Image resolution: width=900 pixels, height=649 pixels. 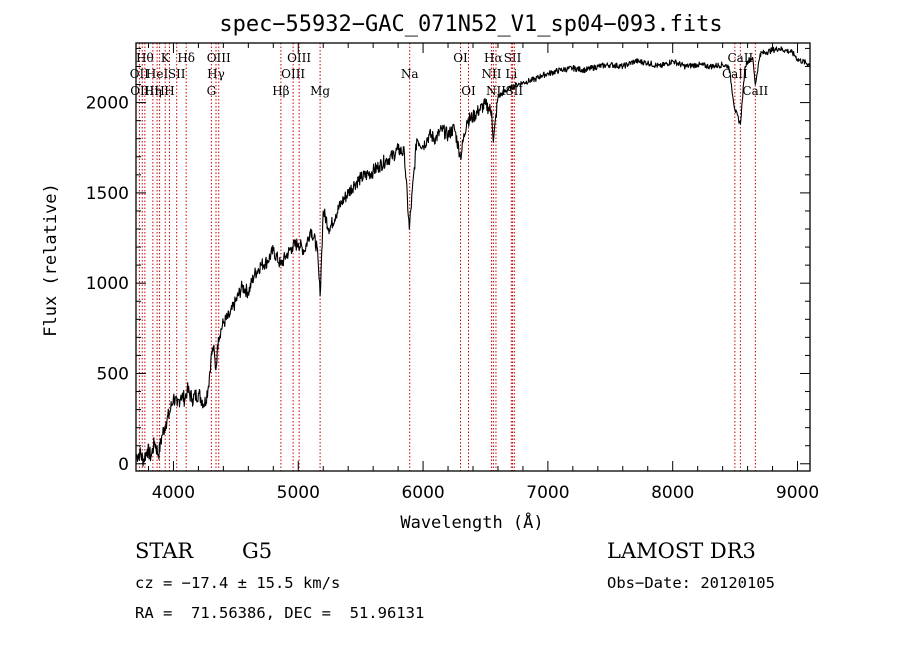 I want to click on x-tick-label-0: 4000, so click(x=173, y=493).